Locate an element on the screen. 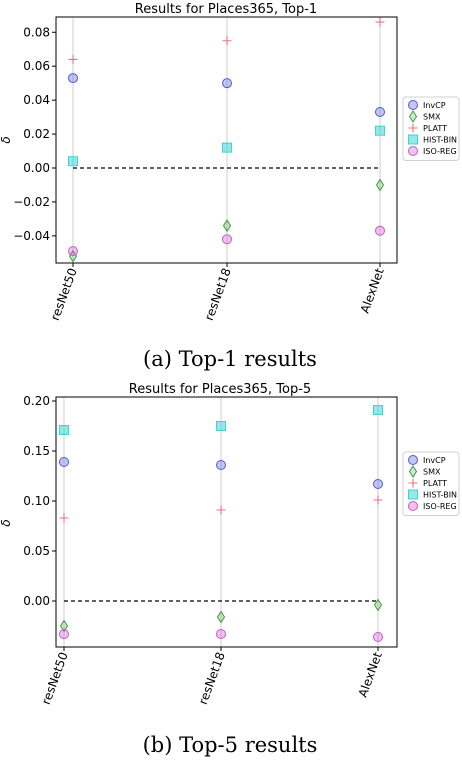 The image size is (462, 762). chart-title: Results for Places365, Top-5 is located at coordinates (220, 389).